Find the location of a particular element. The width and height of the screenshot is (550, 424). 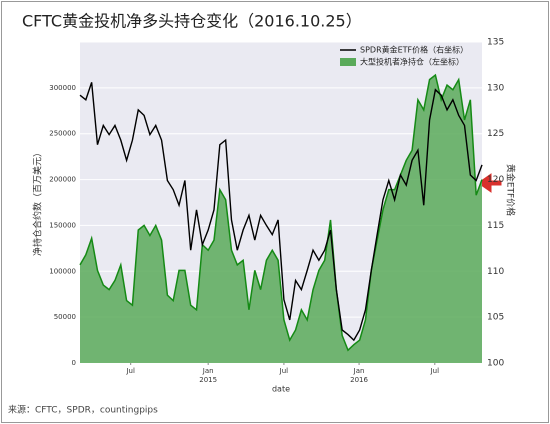

legend-label: SPDR黄金ETF价格（右坐标） is located at coordinates (414, 50).